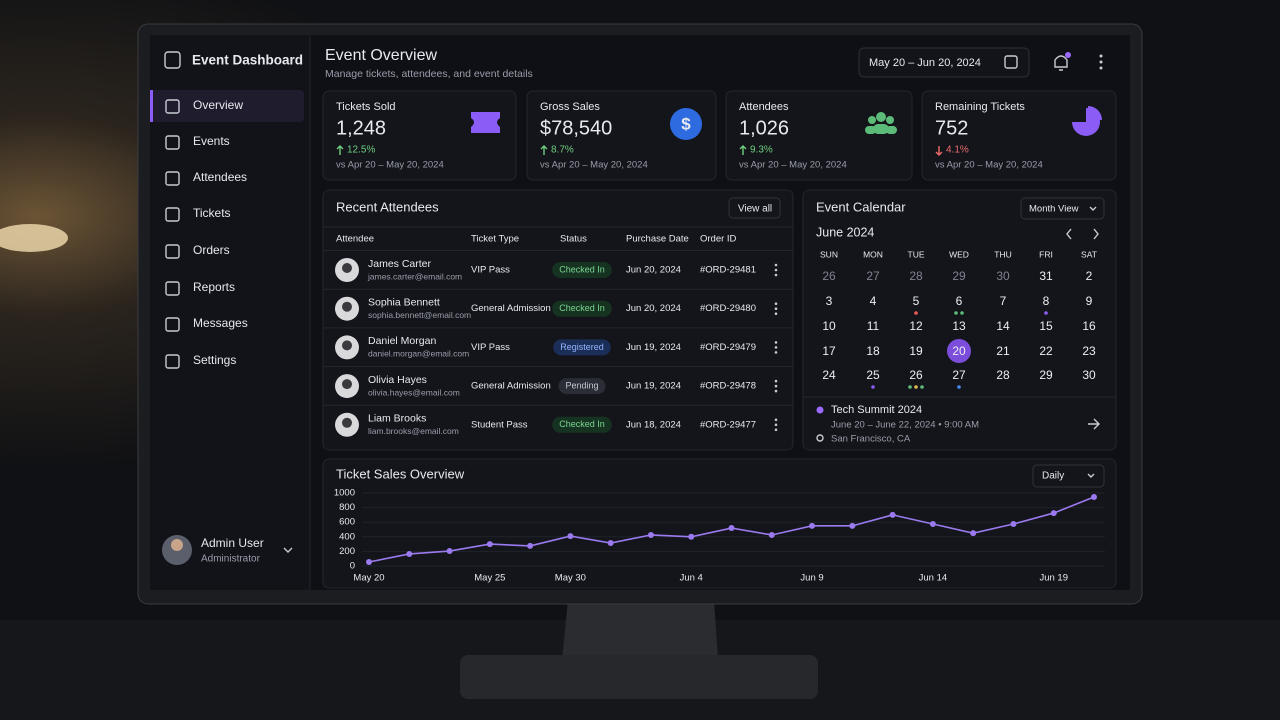 Image resolution: width=1280 pixels, height=720 pixels. What do you see at coordinates (916, 254) in the screenshot?
I see `weekday: TUE` at bounding box center [916, 254].